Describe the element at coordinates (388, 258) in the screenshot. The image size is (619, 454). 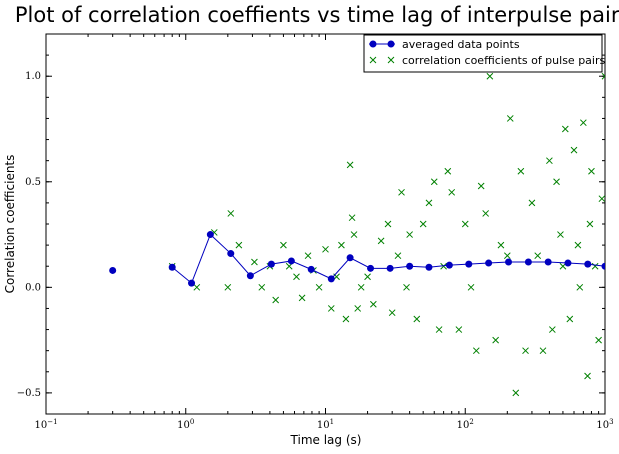
I see `averaged-line` at that location.